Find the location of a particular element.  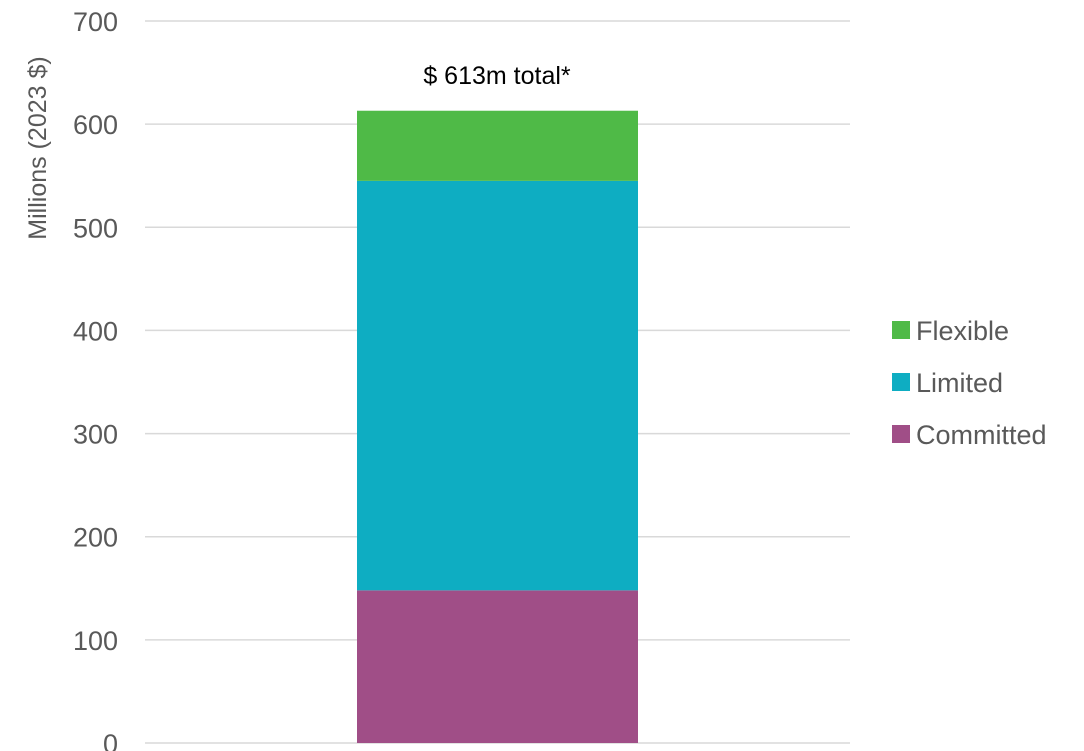

legend-swatch-flexible is located at coordinates (901, 330).